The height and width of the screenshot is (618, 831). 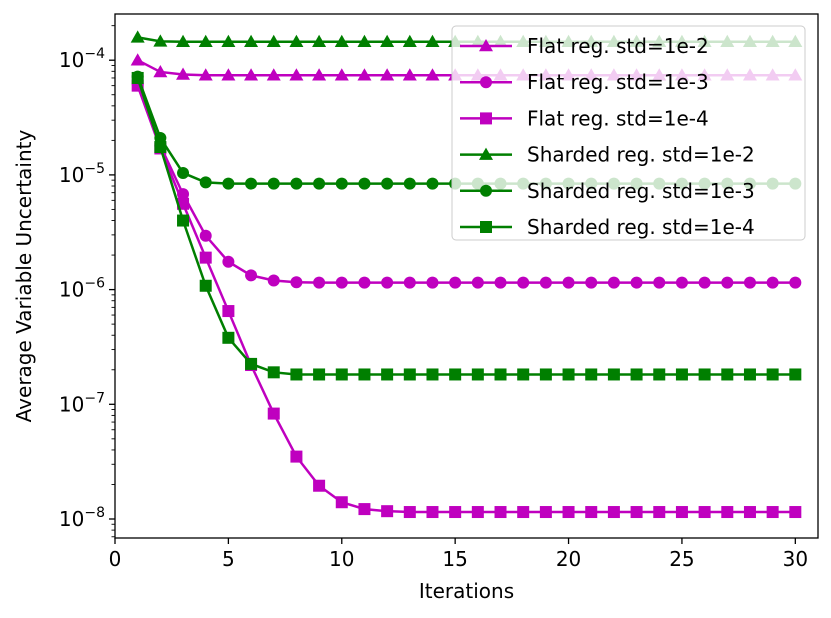 I want to click on legend-entry: Sharded reg. std=1e-4, so click(x=607, y=227).